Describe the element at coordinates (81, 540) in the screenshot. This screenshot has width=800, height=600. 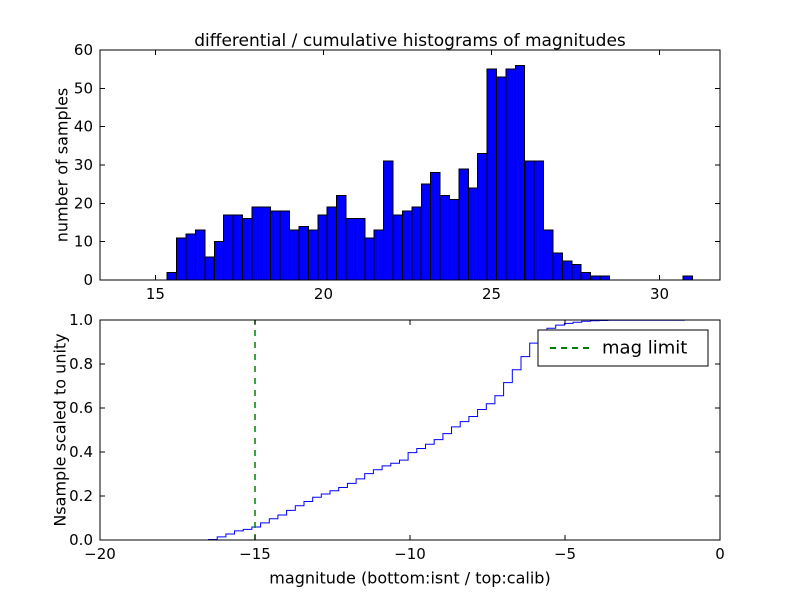
I see `y-tick-label: 0.0` at that location.